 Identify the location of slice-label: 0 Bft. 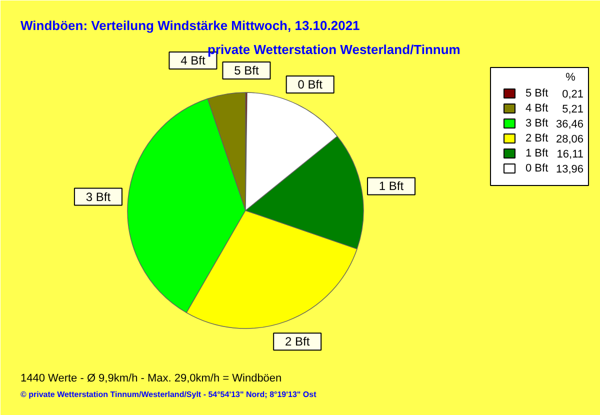
(311, 85).